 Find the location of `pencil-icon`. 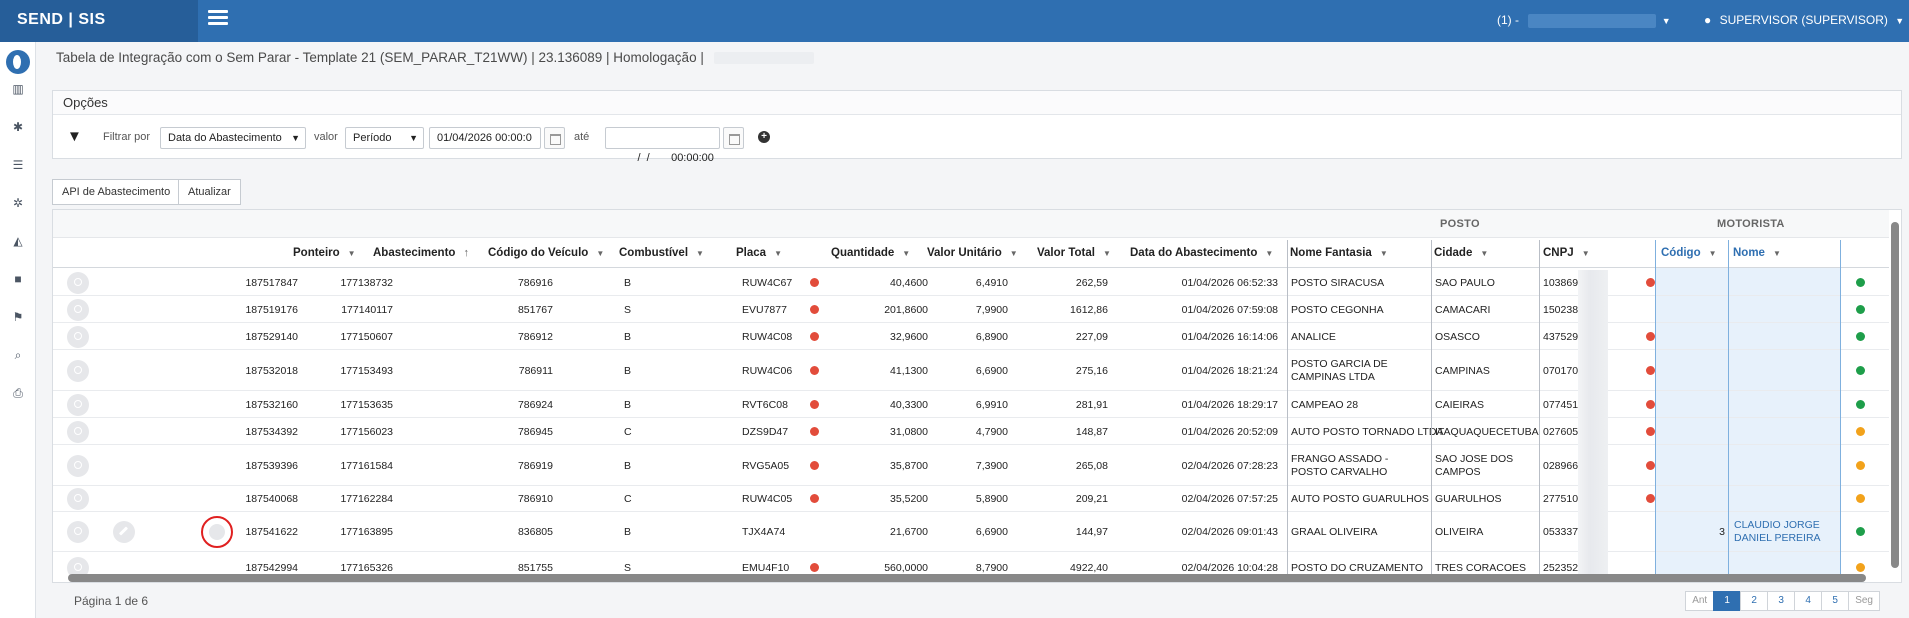

pencil-icon is located at coordinates (124, 532).